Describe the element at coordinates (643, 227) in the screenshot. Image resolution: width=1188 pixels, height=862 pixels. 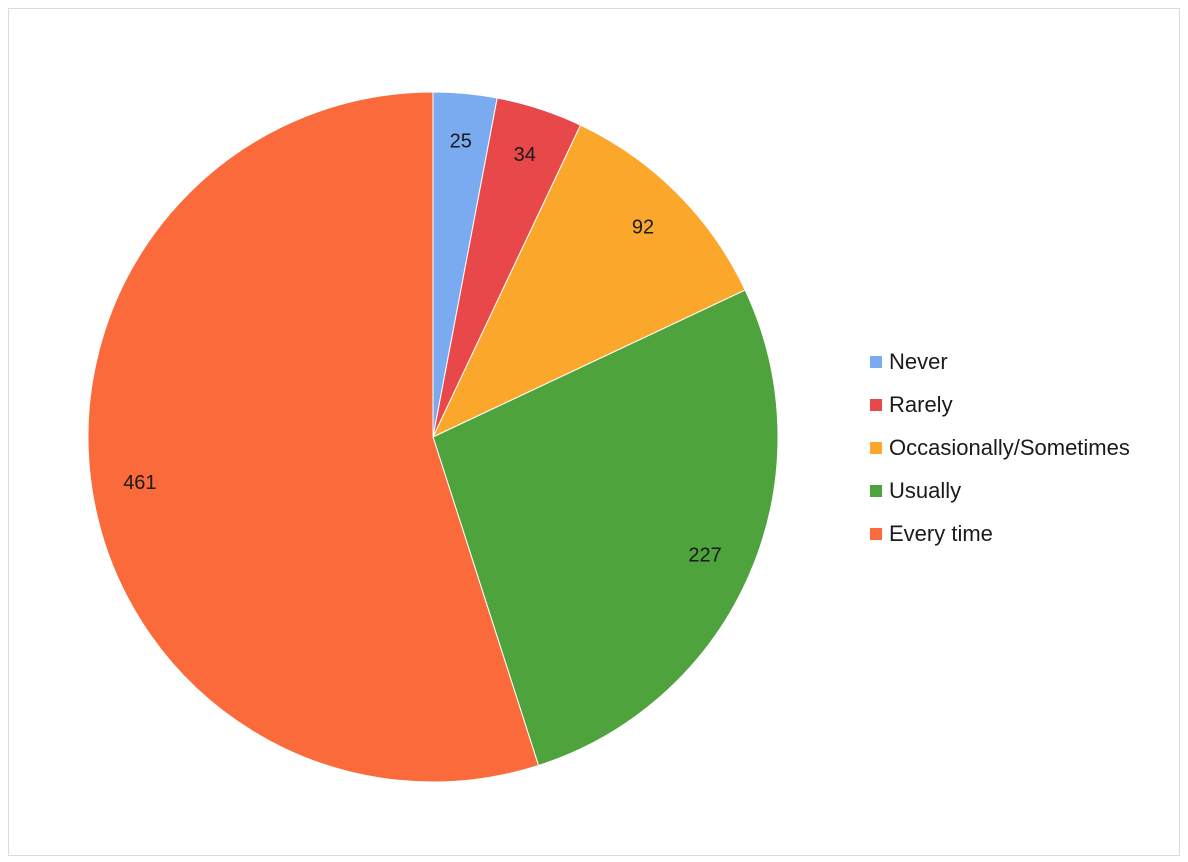
I see `data-label-occasionally-sometimes: 92` at that location.